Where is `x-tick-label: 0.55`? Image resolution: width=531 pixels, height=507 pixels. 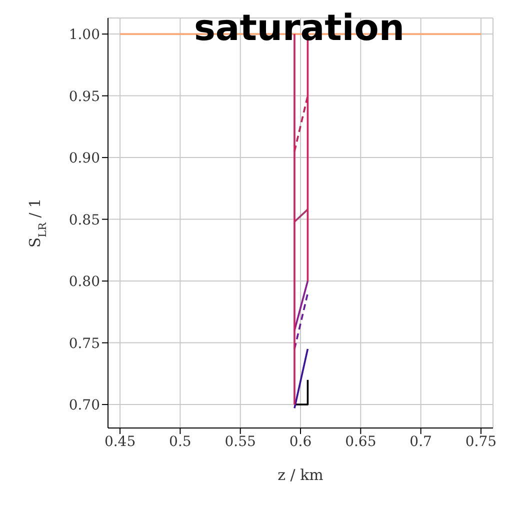
x-tick-label: 0.55 is located at coordinates (240, 442).